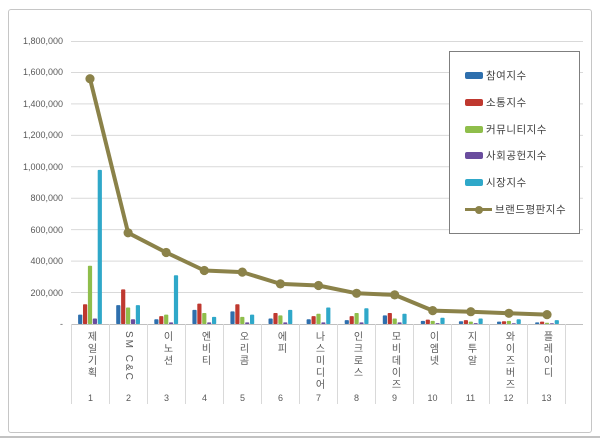  Describe the element at coordinates (356, 398) in the screenshot. I see `category-rank: 8` at that location.